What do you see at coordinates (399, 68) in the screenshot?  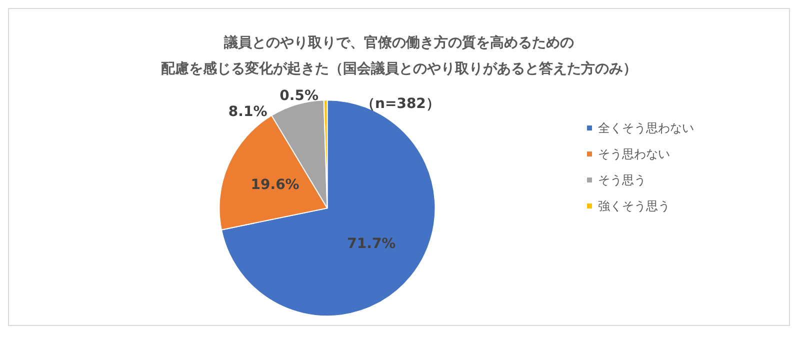 I see `chart-subtitle: 配慮を感じる変化が起きた（国会議員とのやり取りがあると答えた方のみ）` at bounding box center [399, 68].